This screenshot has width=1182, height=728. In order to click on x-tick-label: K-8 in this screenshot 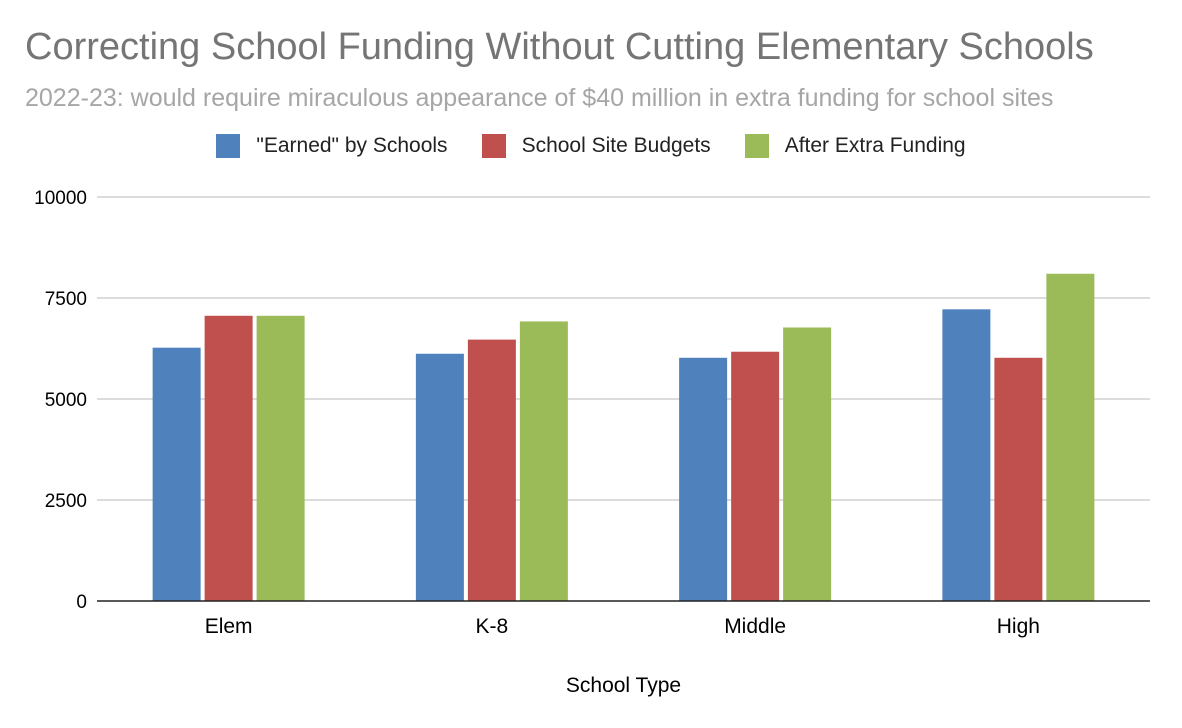, I will do `click(492, 626)`.